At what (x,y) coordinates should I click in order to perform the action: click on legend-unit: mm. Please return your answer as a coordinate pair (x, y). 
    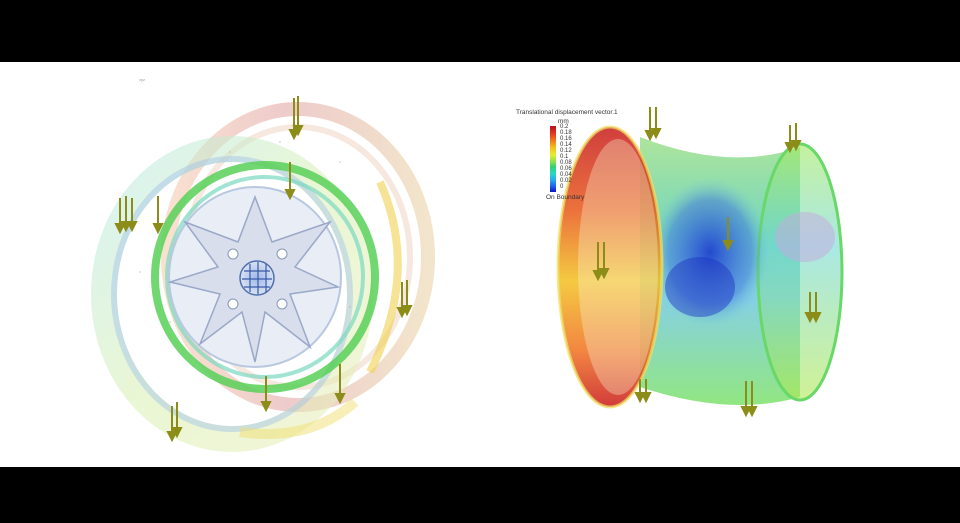
    Looking at the image, I should click on (563, 121).